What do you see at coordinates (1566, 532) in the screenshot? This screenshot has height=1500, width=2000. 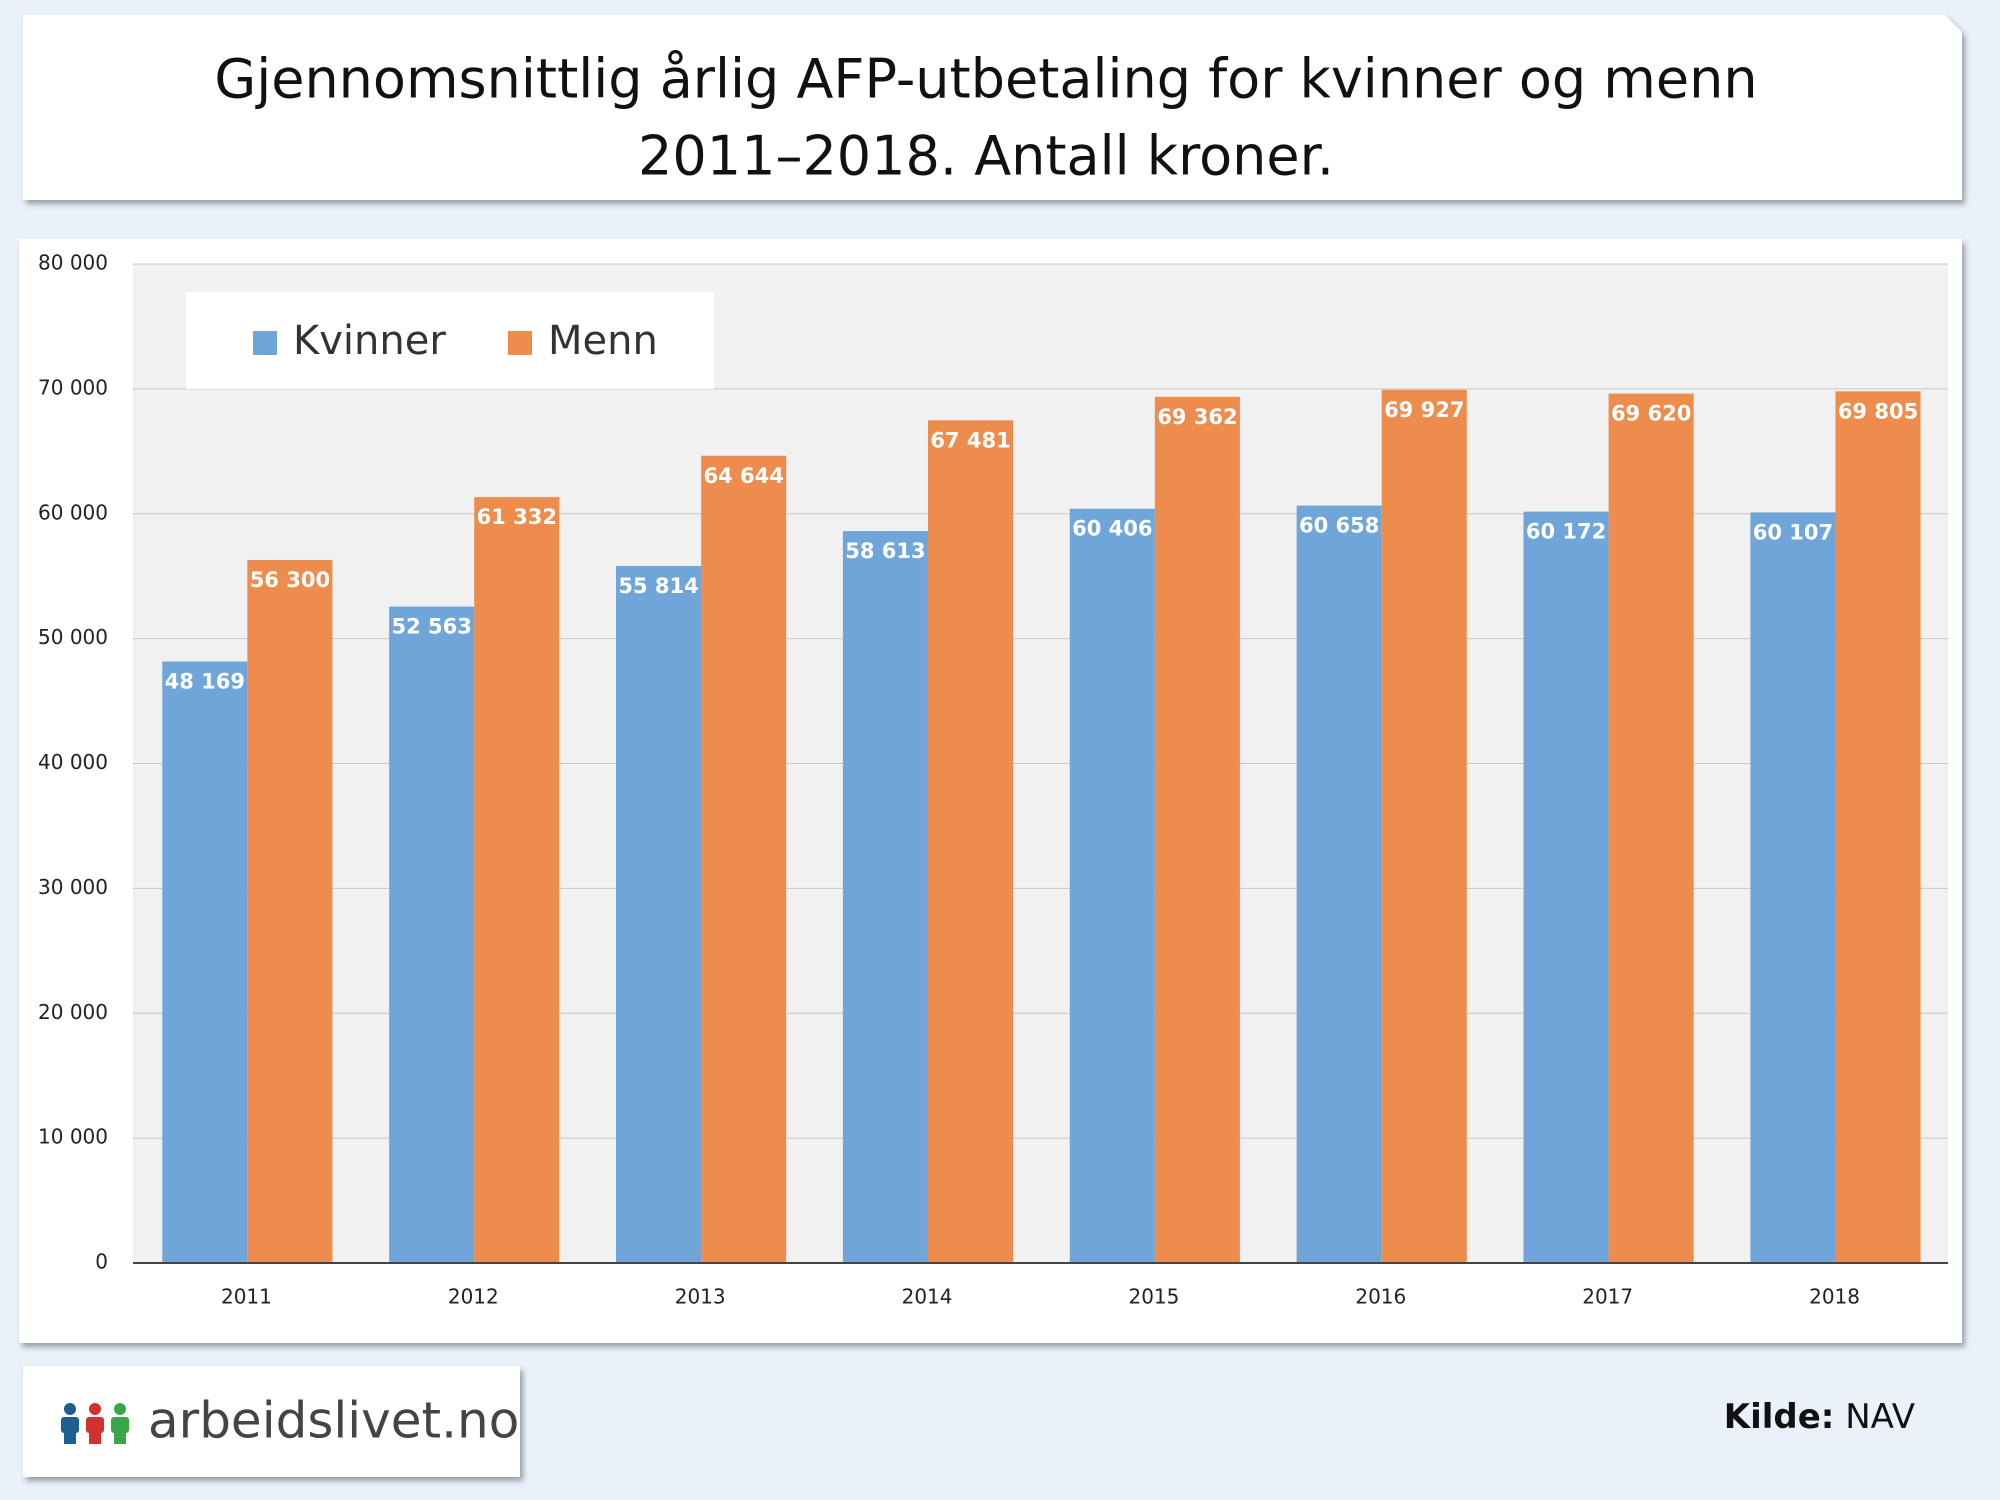 I see `value-label: 60 172` at bounding box center [1566, 532].